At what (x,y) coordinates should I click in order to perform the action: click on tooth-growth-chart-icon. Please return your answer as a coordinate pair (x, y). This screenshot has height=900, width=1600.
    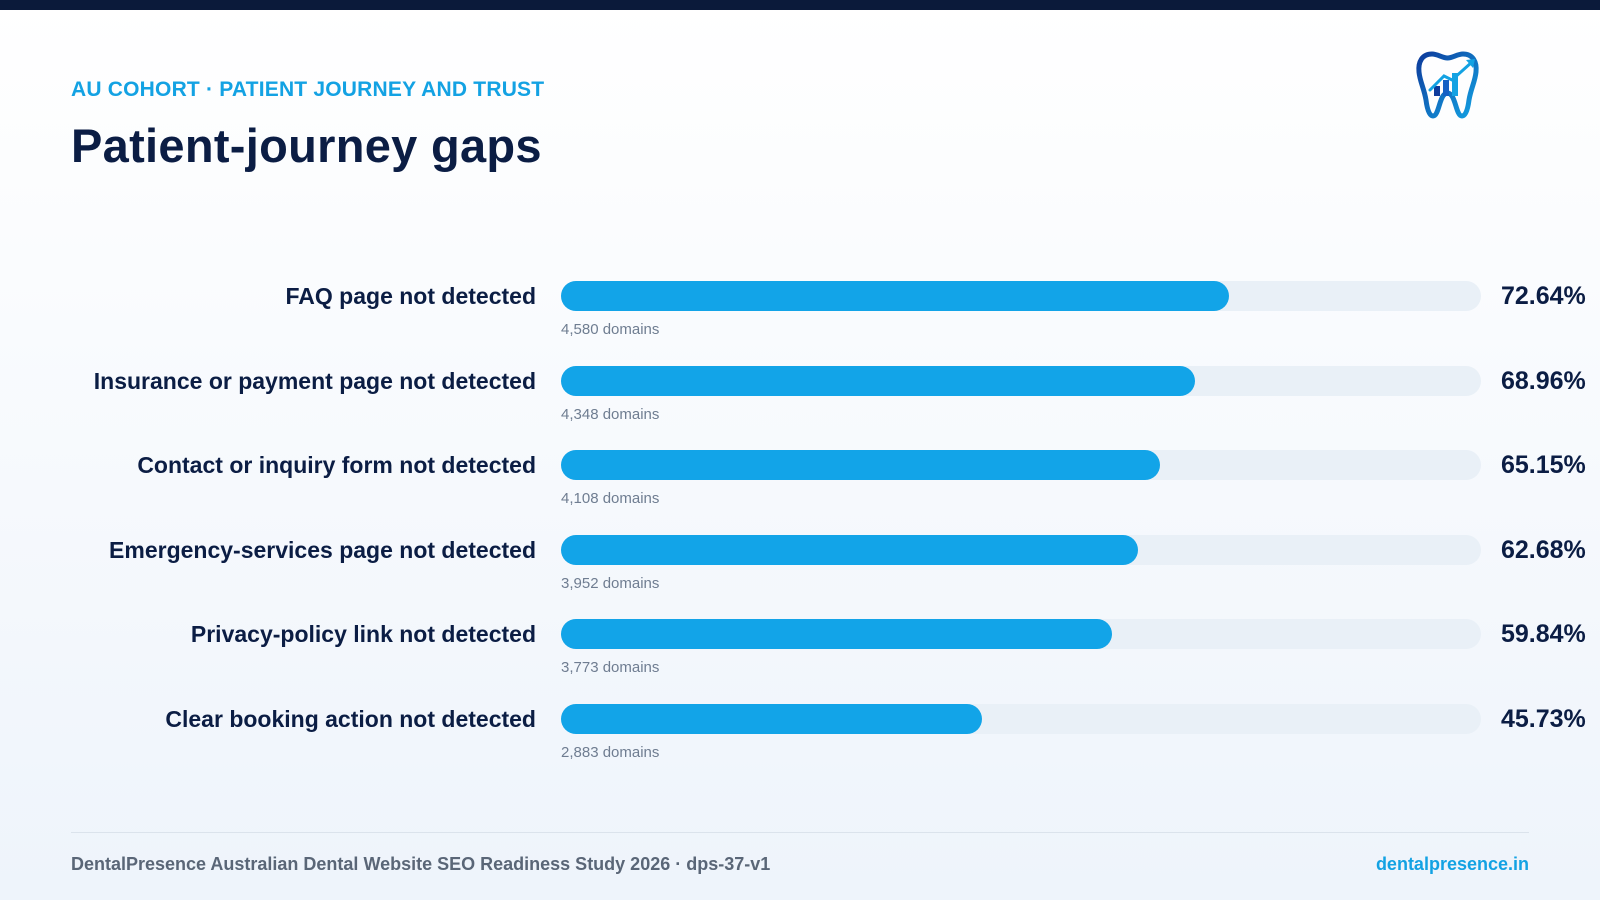
    Looking at the image, I should click on (1447, 85).